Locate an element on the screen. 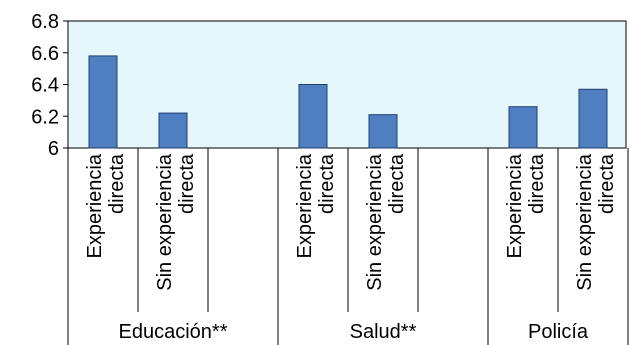 The height and width of the screenshot is (345, 632). y-tick-label: 6.6 is located at coordinates (45, 54).